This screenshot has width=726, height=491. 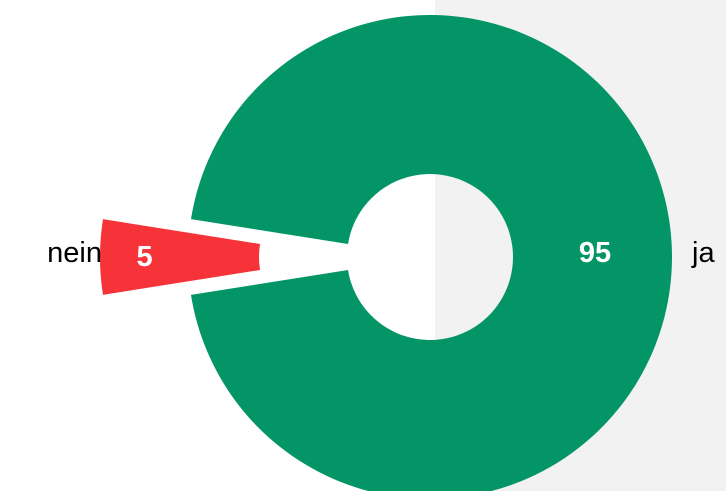 I want to click on category-label-nein: nein, so click(x=74, y=253).